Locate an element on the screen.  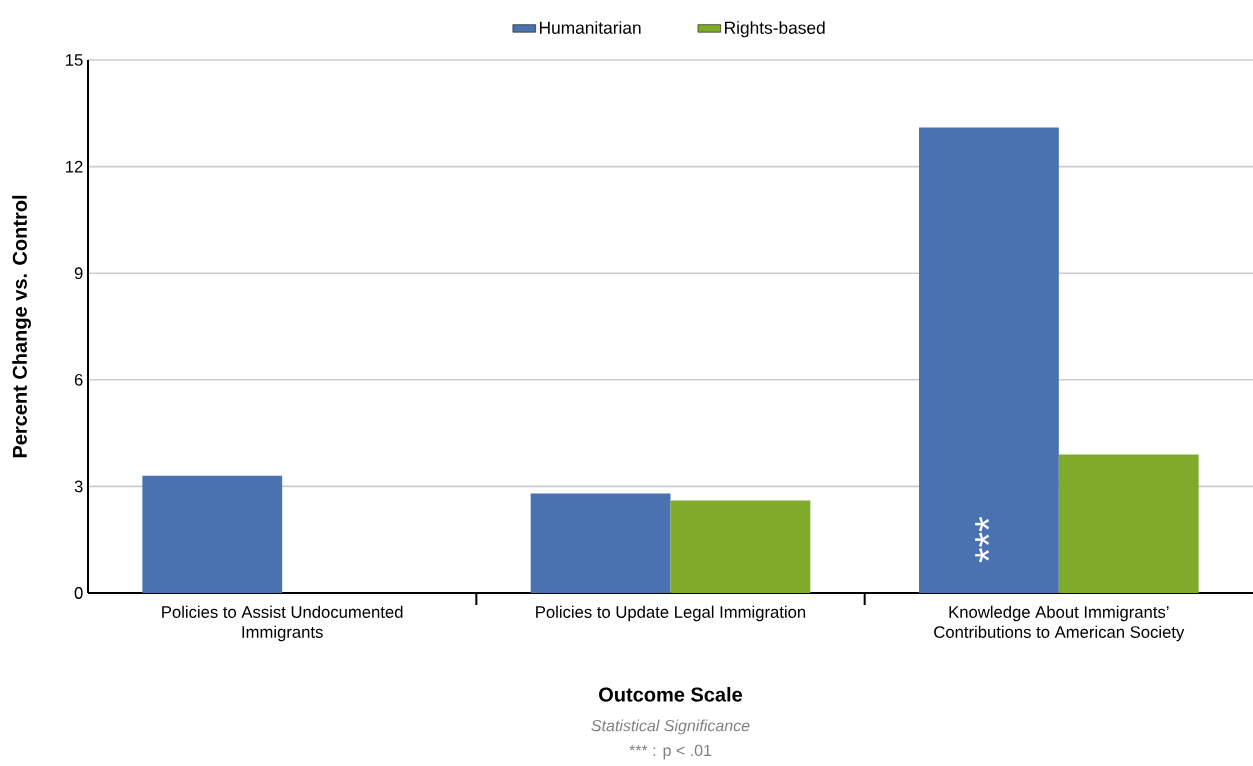
legend-label: Rights-based is located at coordinates (775, 29).